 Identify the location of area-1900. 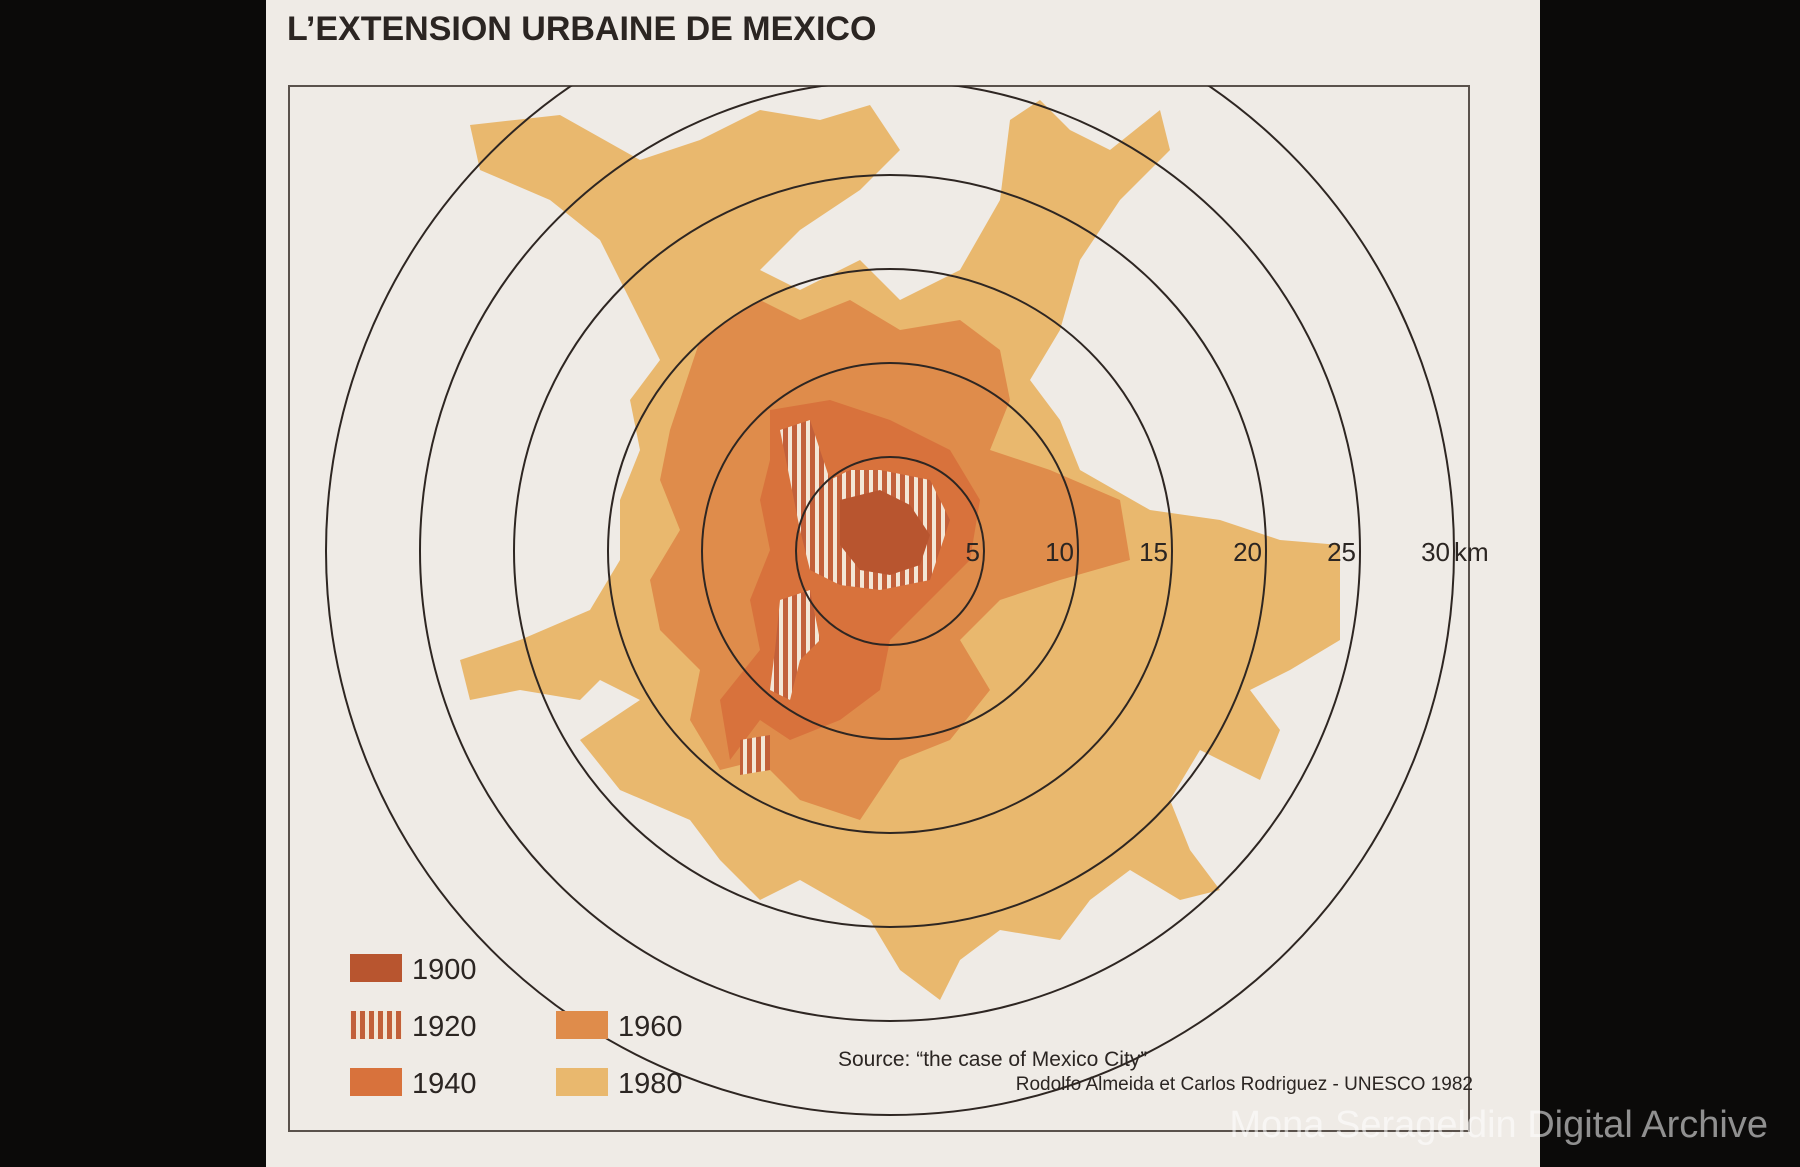
(885, 532).